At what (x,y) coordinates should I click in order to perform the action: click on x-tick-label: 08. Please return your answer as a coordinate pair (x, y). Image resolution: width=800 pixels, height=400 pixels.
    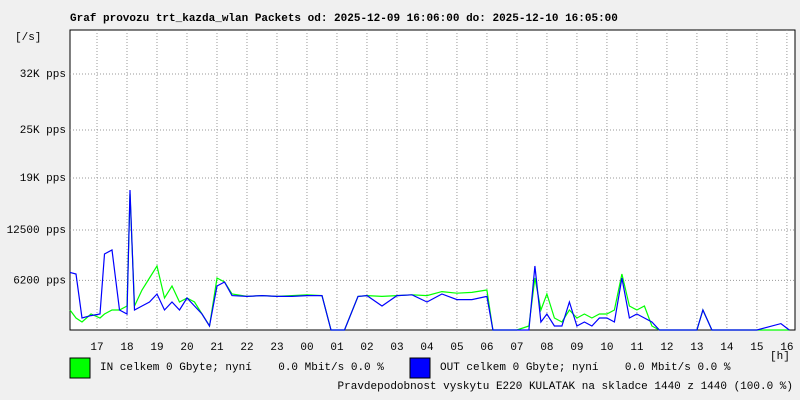
    Looking at the image, I should click on (546, 348).